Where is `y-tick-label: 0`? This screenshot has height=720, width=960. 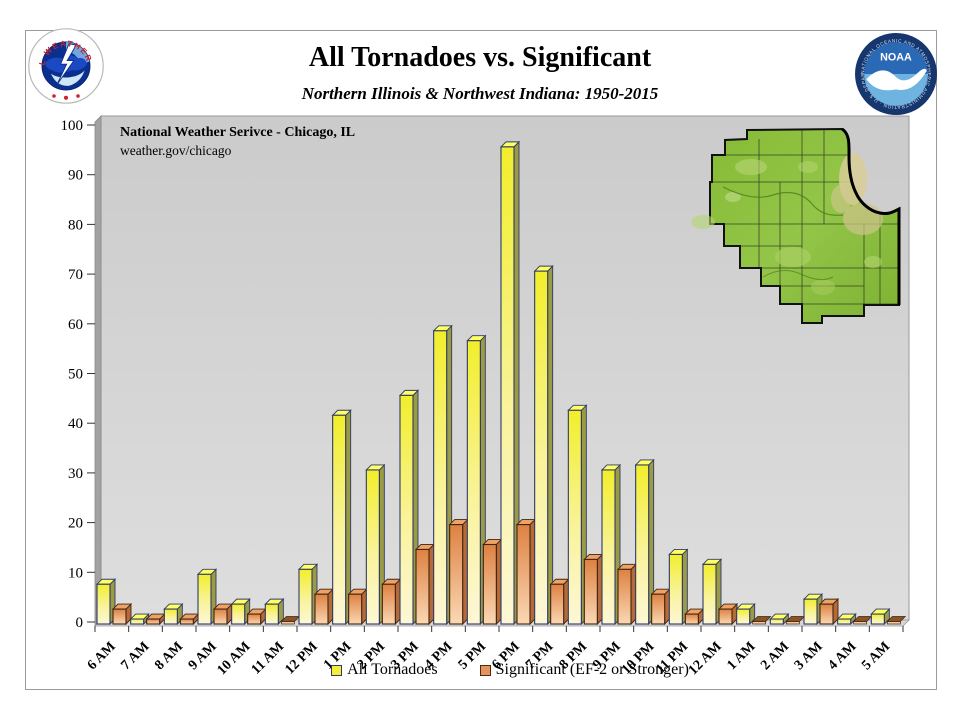
y-tick-label: 0 is located at coordinates (80, 623).